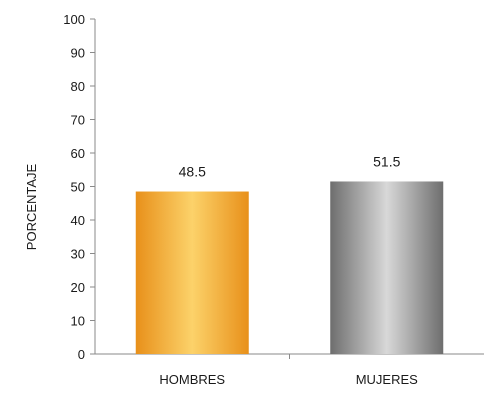 This screenshot has height=394, width=492. Describe the element at coordinates (78, 254) in the screenshot. I see `y-tick-label: 30` at that location.